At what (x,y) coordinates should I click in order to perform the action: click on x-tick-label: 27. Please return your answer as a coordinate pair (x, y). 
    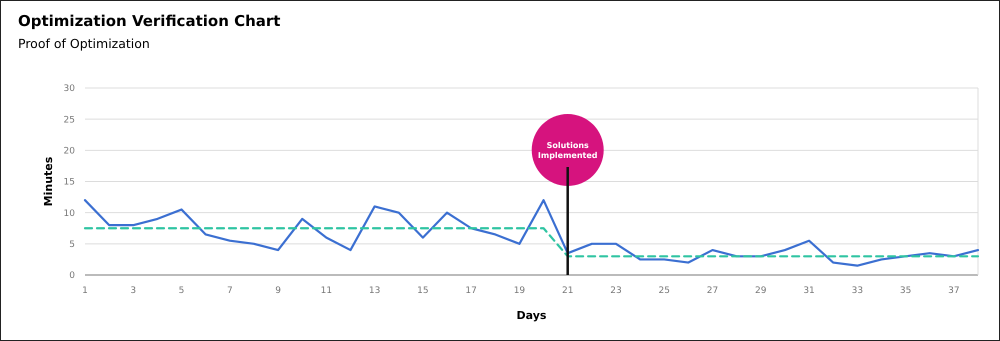
    Looking at the image, I should click on (712, 291).